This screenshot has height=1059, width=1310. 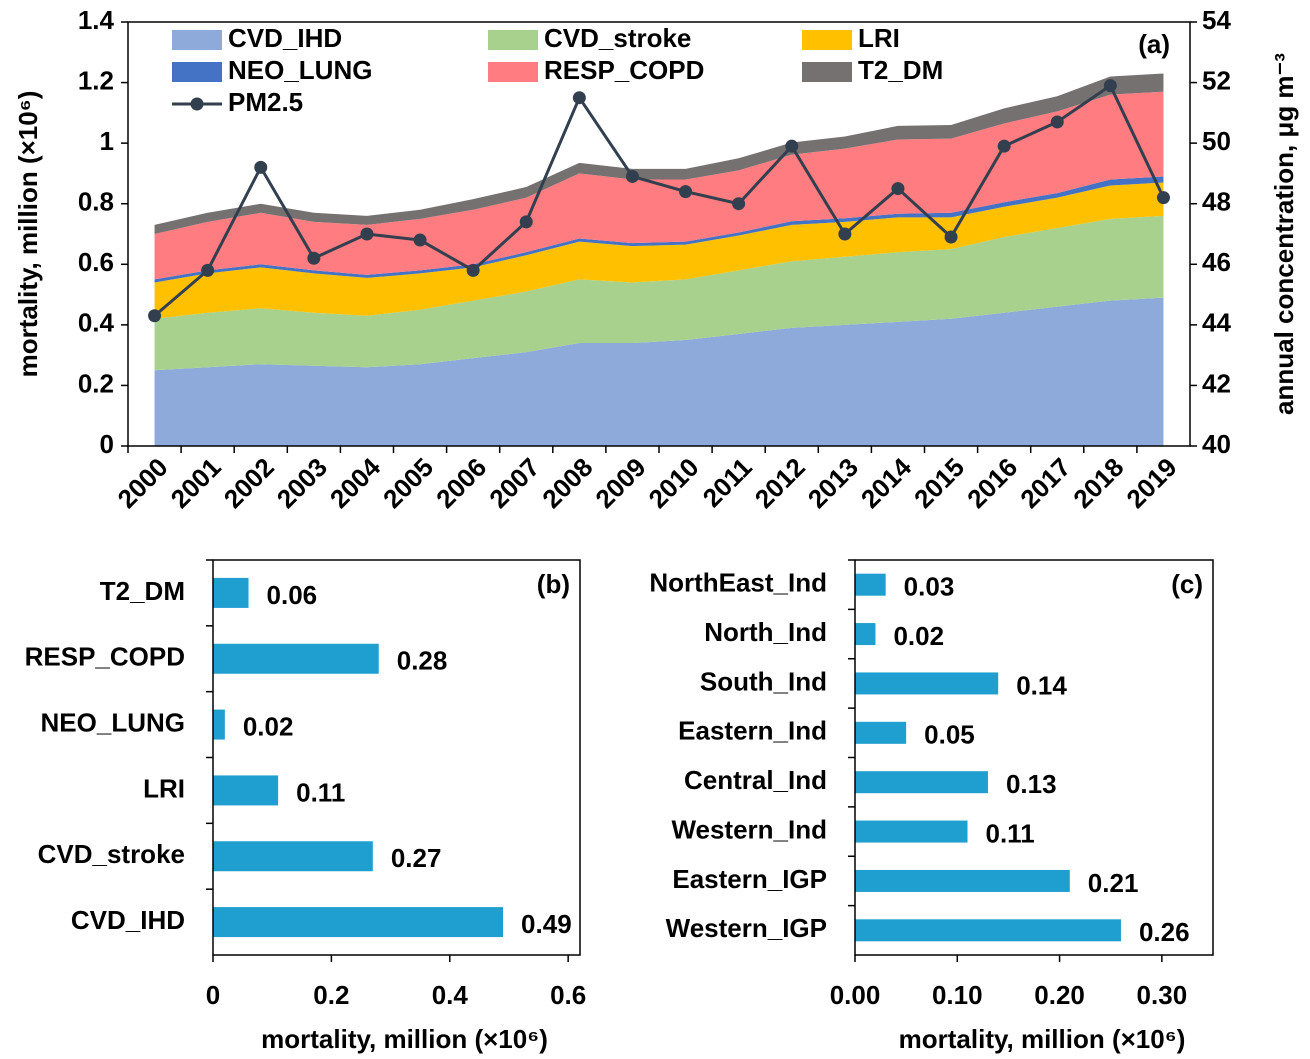 I want to click on panel-label: (c), so click(x=1187, y=584).